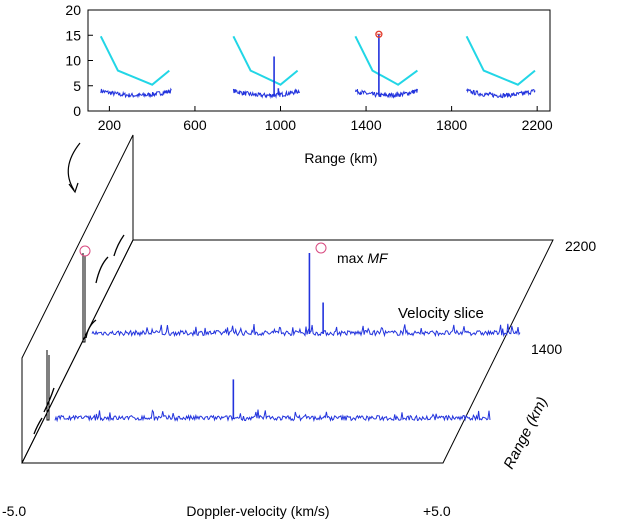  Describe the element at coordinates (77, 86) in the screenshot. I see `y-tick-label: 5` at that location.